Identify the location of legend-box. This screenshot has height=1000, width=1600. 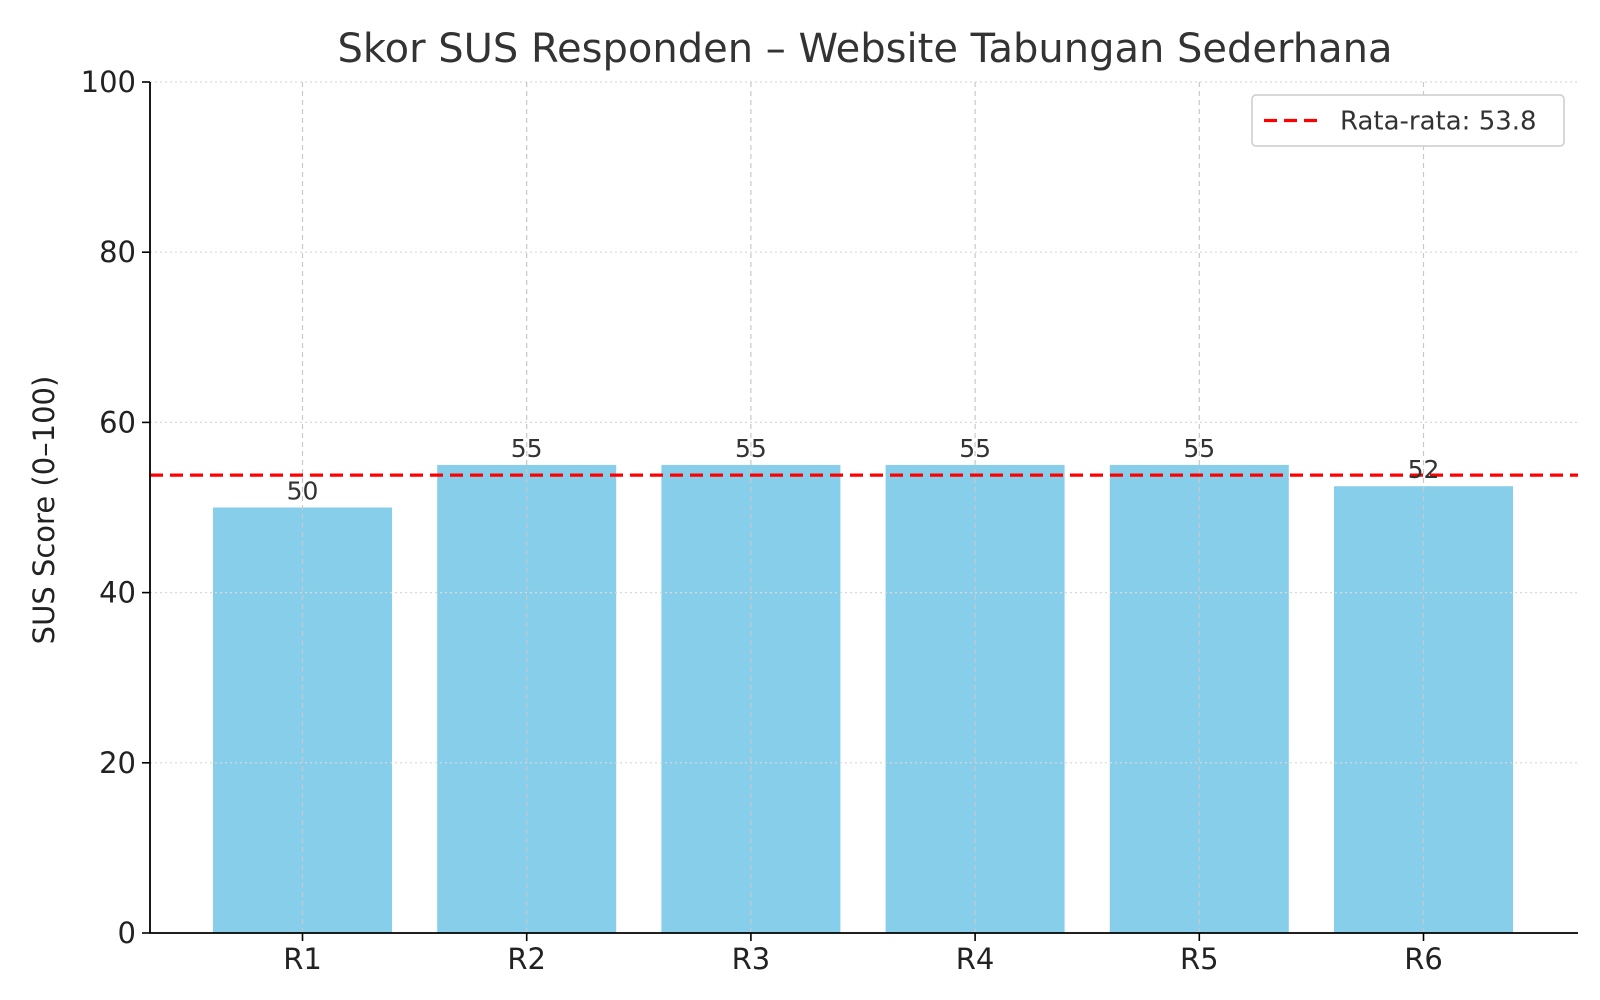
(1408, 120).